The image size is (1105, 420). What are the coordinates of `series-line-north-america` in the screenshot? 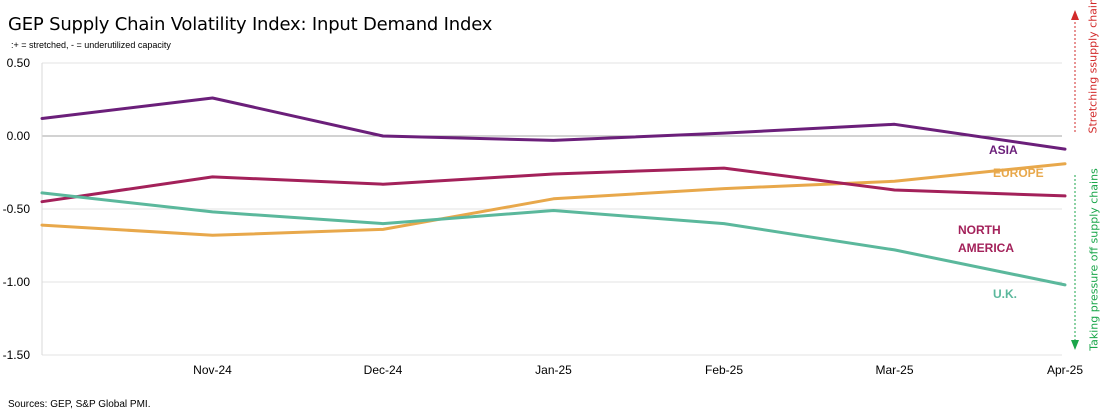 It's located at (553, 185).